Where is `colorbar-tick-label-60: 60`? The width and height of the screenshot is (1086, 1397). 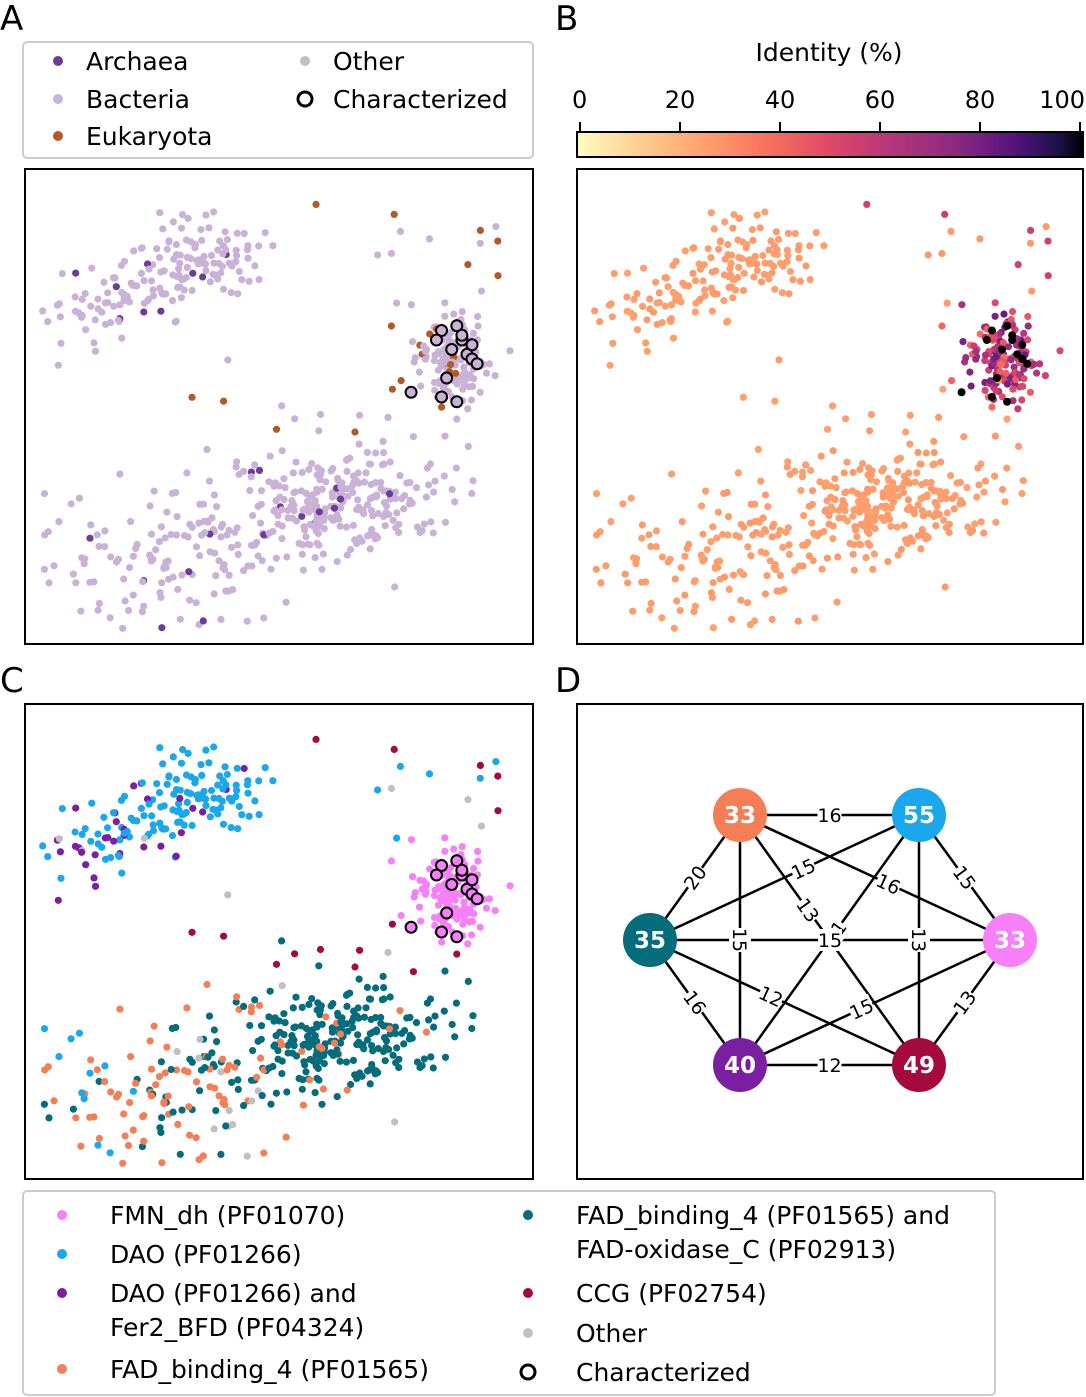 colorbar-tick-label-60: 60 is located at coordinates (880, 100).